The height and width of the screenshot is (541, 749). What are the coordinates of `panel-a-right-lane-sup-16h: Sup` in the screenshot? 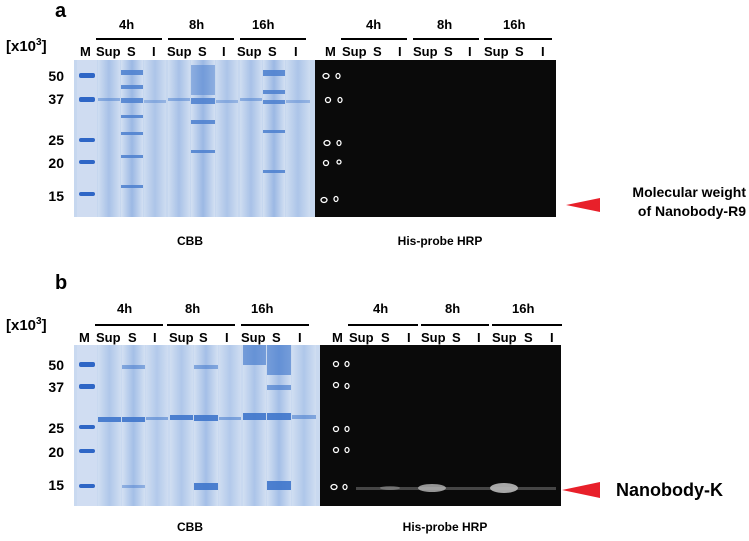 It's located at (496, 51).